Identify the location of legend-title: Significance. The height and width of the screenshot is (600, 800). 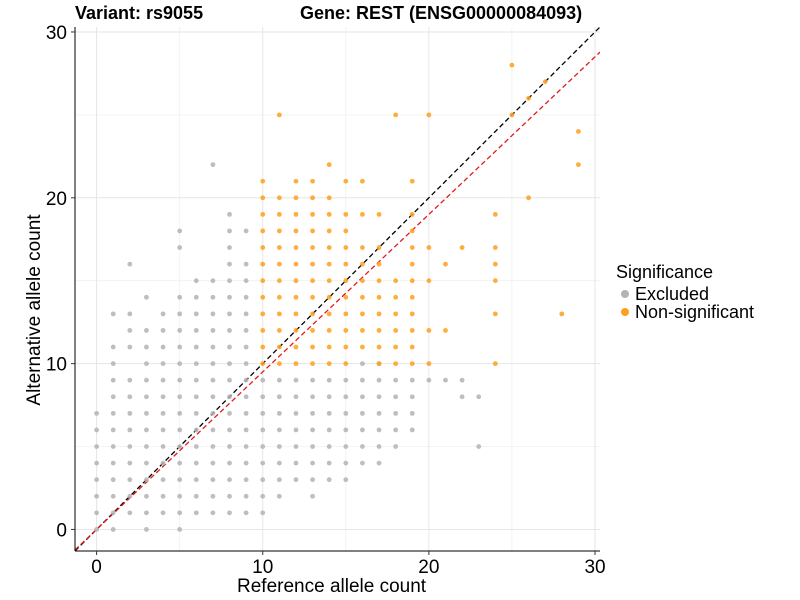
(665, 272).